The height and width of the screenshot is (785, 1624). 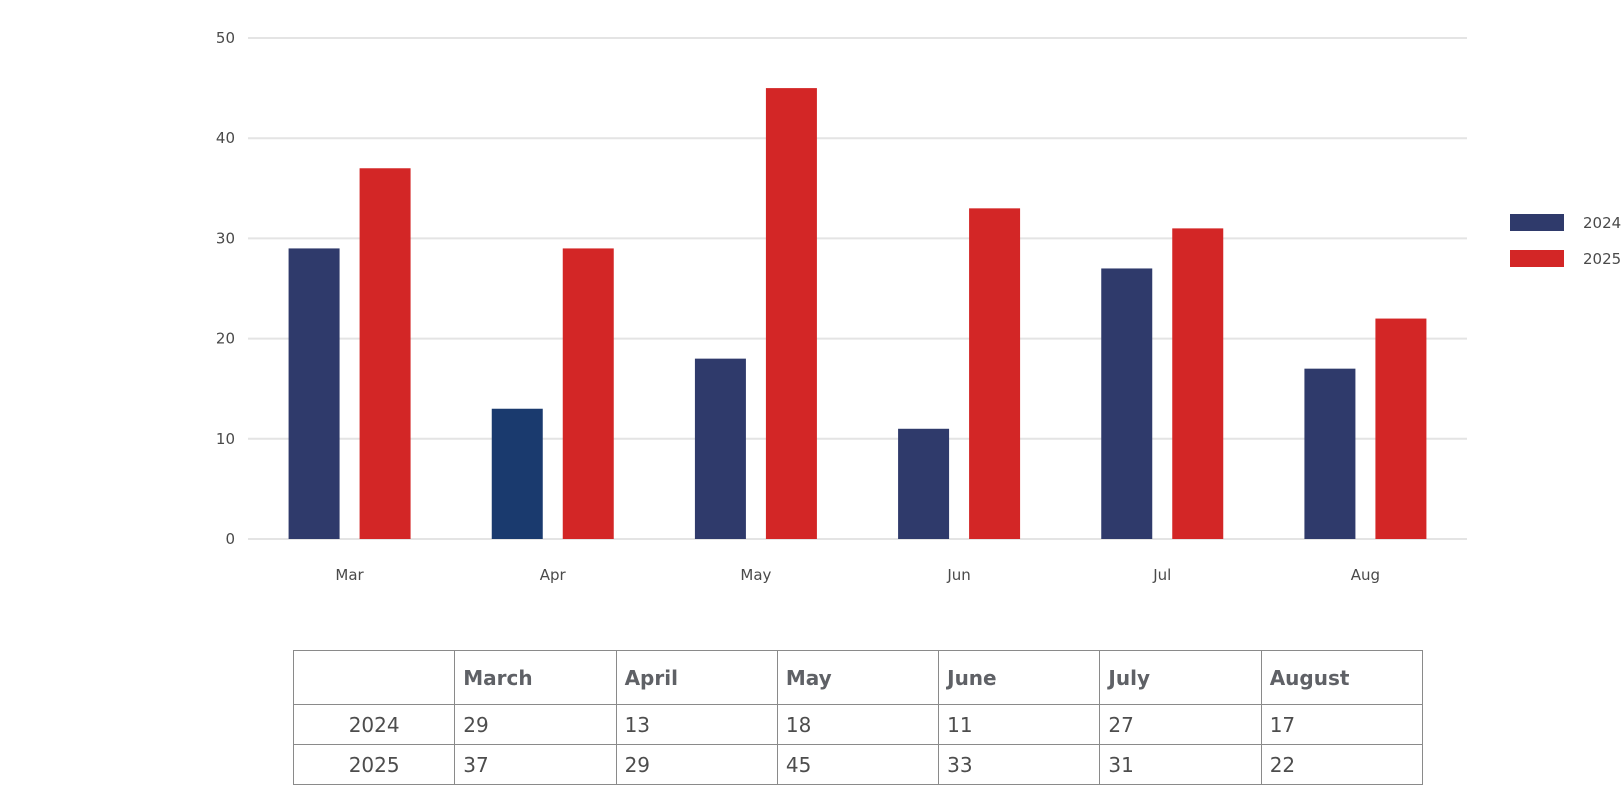 What do you see at coordinates (755, 575) in the screenshot?
I see `x-tick-label: May` at bounding box center [755, 575].